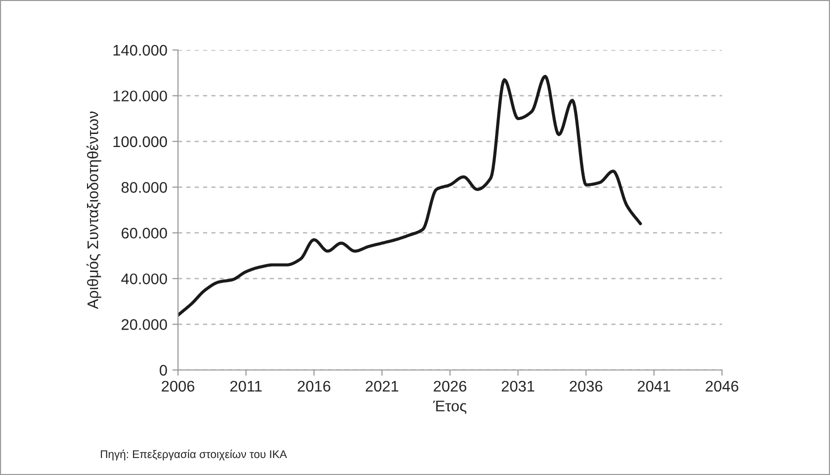  I want to click on y-axis-title: Αριθμός Συνταξιοδοτηθέντων, so click(94, 210).